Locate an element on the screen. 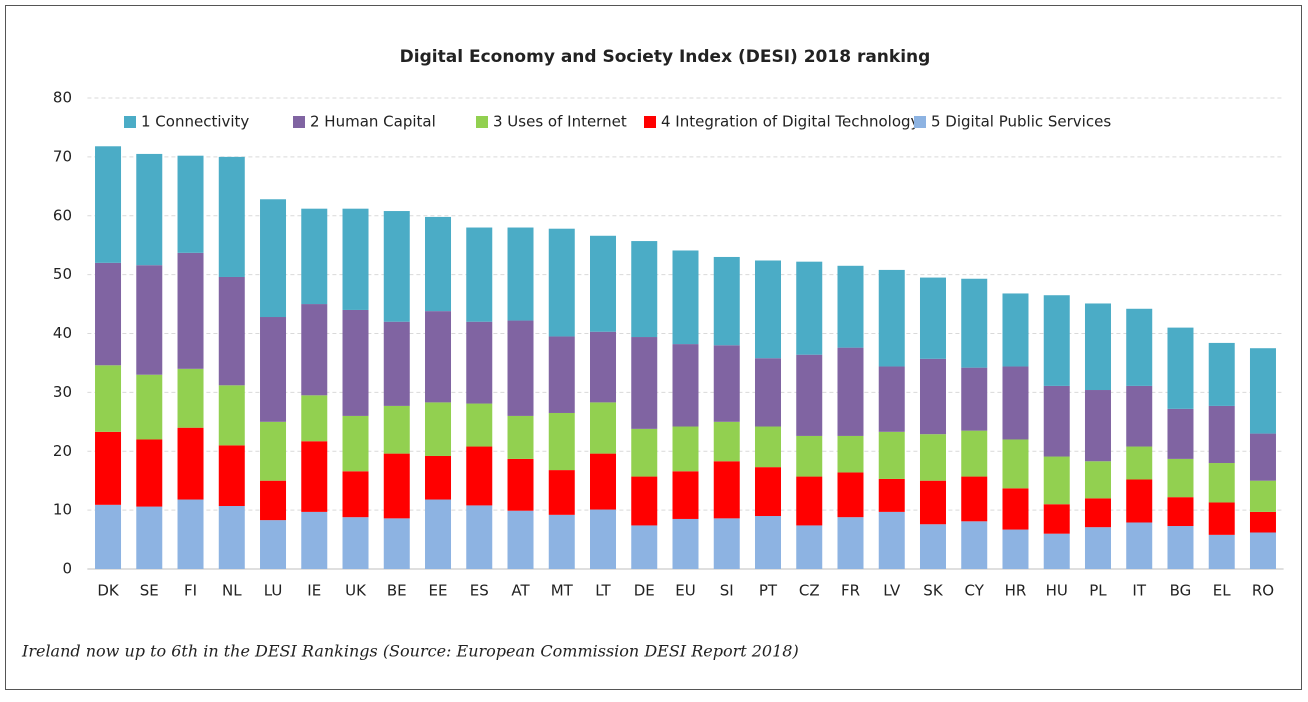  y-tick-label: 30 is located at coordinates (62, 392).